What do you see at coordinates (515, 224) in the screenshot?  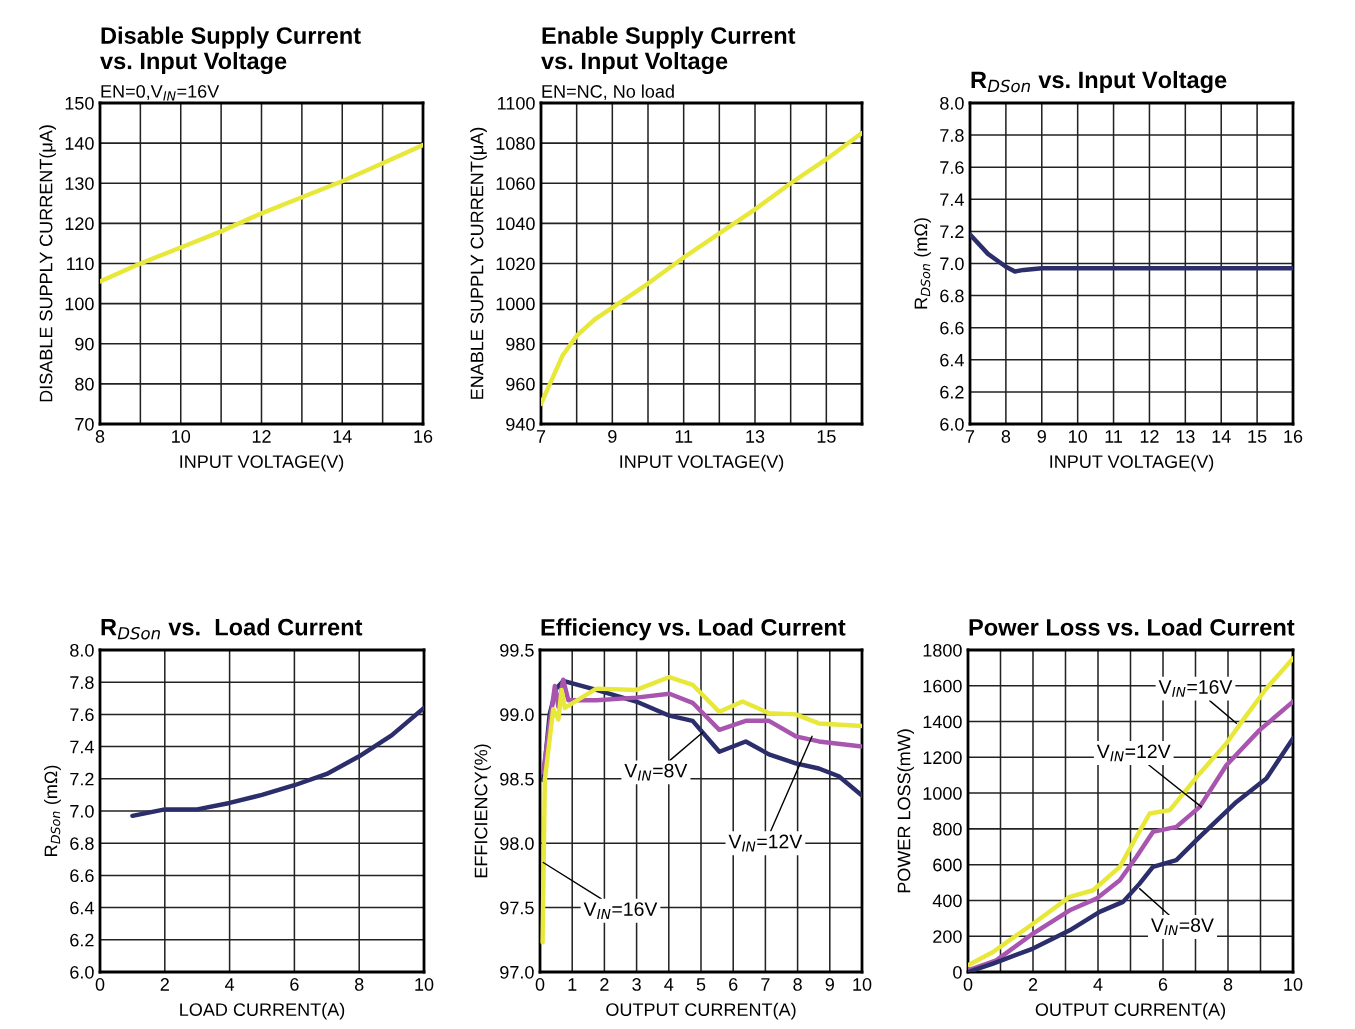 I see `y-tick-label: 1040` at bounding box center [515, 224].